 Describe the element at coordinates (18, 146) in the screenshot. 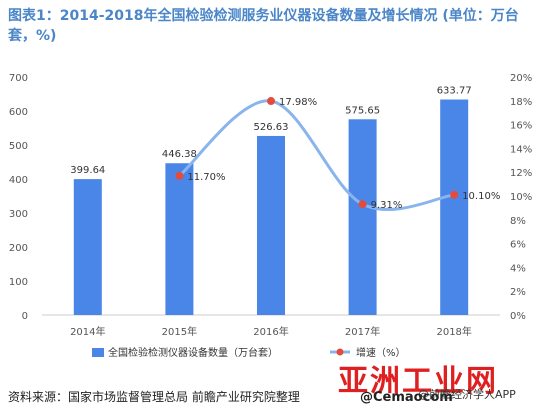

I see `y-left-tick-label: 500` at that location.